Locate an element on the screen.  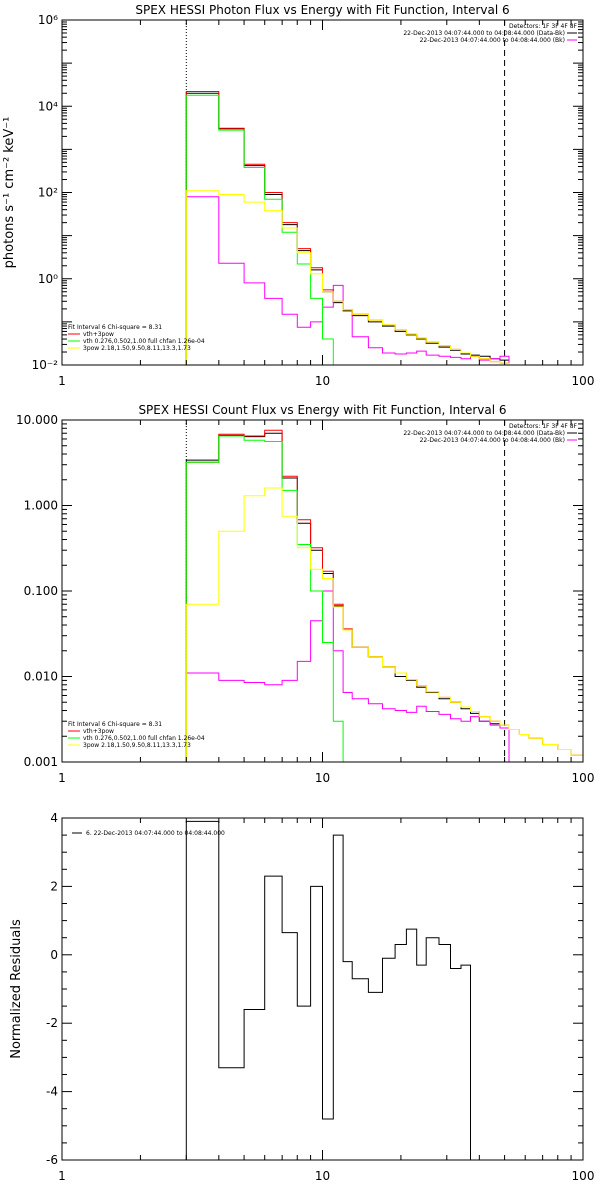
y-tick-label: -2 is located at coordinates (52, 1023).